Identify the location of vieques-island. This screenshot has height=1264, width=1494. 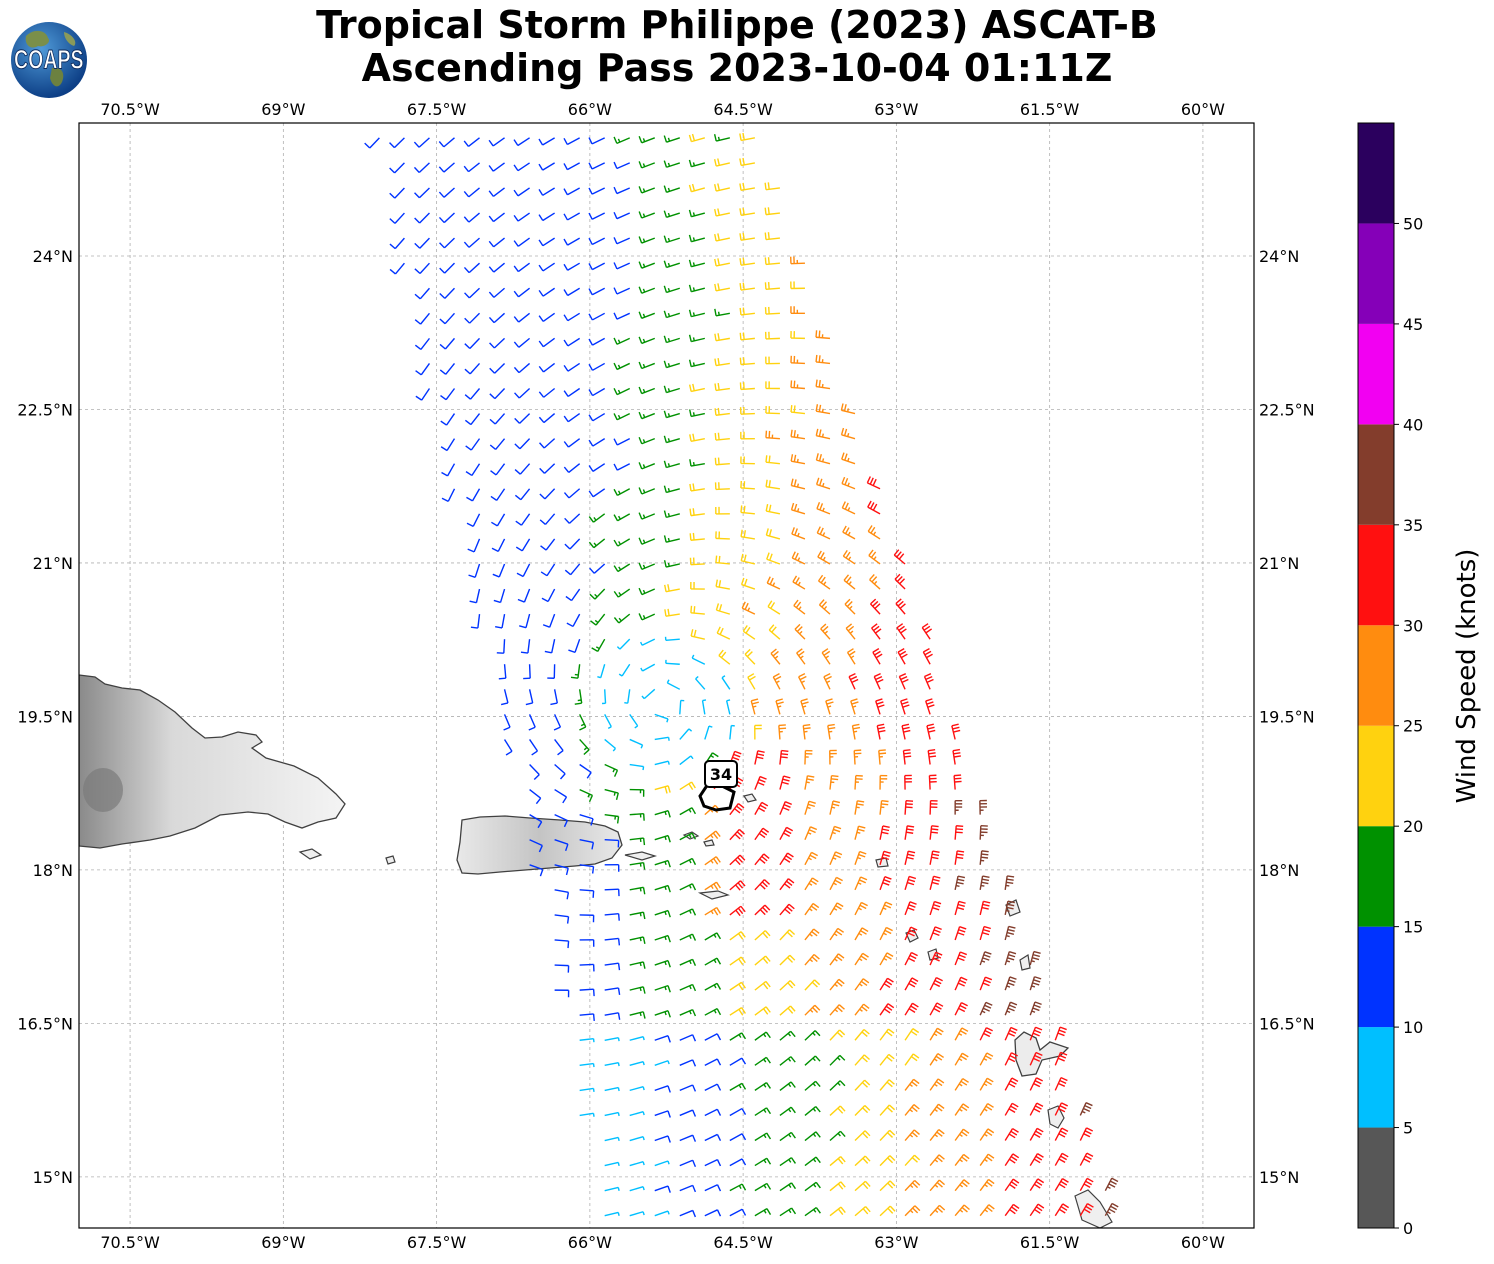
(641, 856).